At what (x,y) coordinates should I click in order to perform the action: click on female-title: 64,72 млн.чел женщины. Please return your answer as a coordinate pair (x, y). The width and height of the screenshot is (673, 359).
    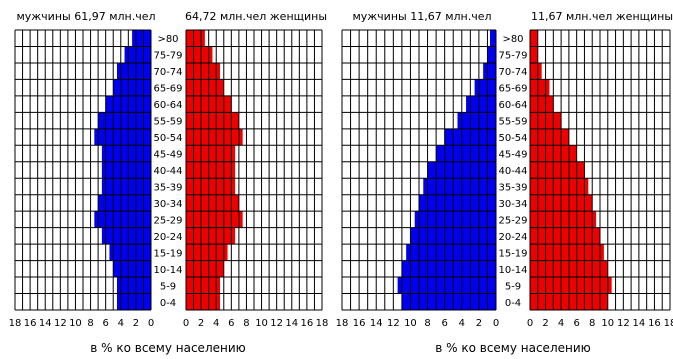
    Looking at the image, I should click on (256, 16).